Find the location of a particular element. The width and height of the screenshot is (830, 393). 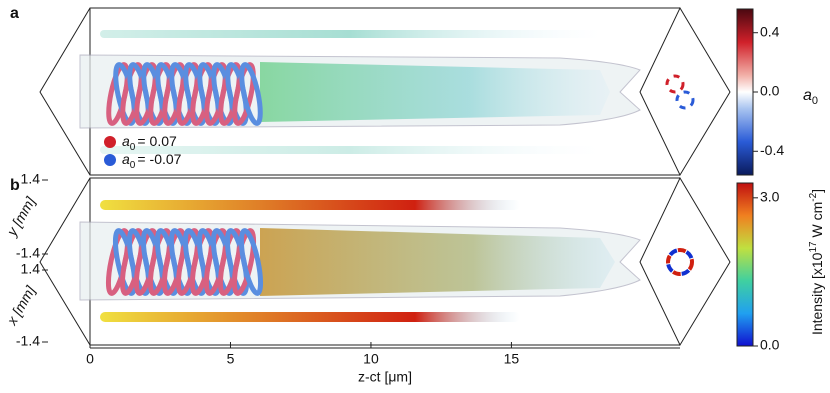

colorbar-tick-label: 0.4 is located at coordinates (770, 31).